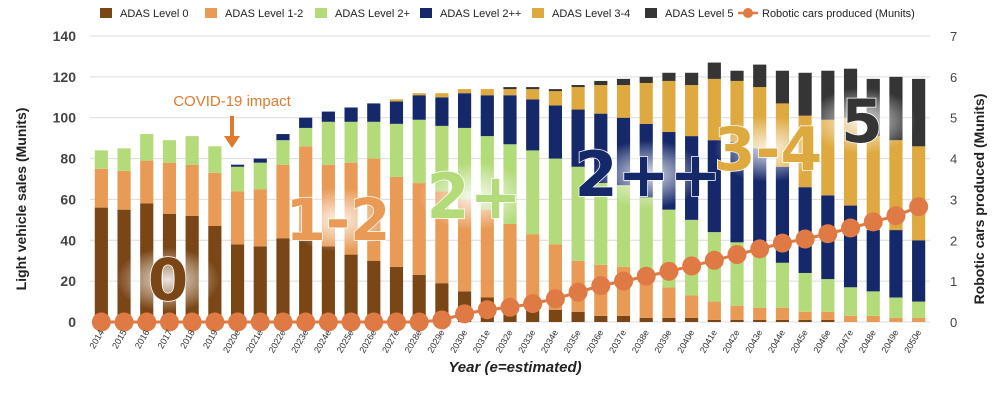 The image size is (1000, 416). What do you see at coordinates (838, 14) in the screenshot?
I see `legend-label: Robotic cars produced (Munits)` at bounding box center [838, 14].